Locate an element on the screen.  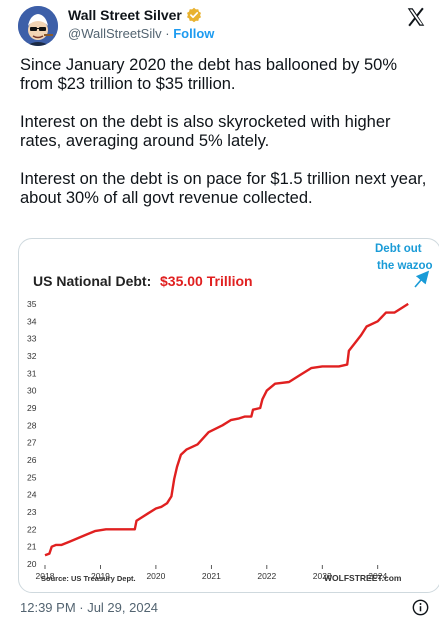
y-tick-label: 35 is located at coordinates (32, 304).